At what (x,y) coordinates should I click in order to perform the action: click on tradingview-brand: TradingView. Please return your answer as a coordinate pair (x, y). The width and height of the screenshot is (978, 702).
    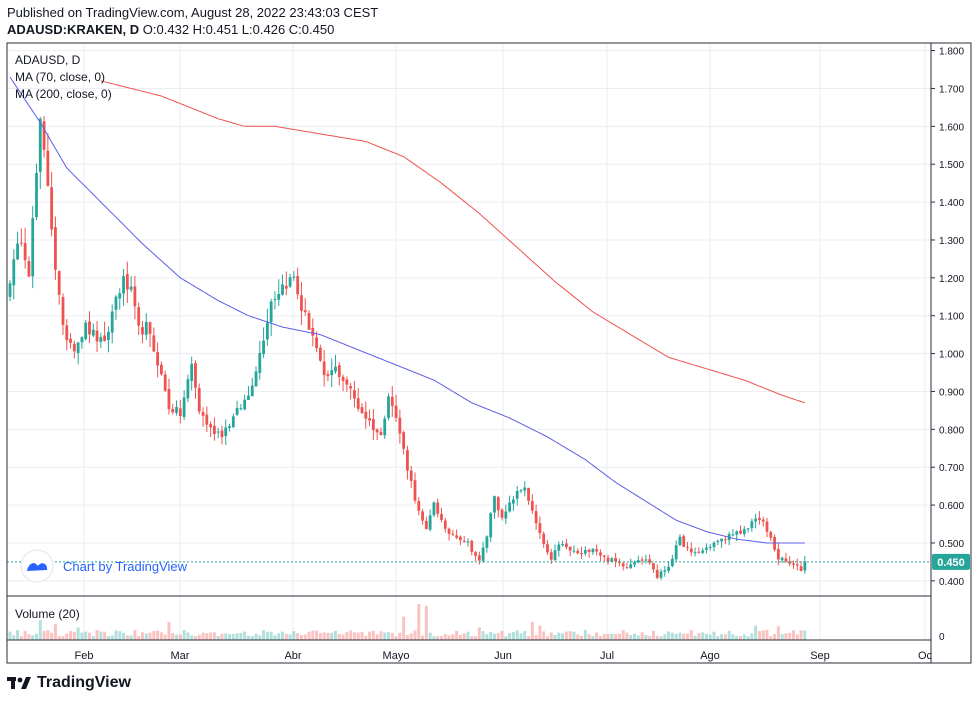
    Looking at the image, I should click on (84, 682).